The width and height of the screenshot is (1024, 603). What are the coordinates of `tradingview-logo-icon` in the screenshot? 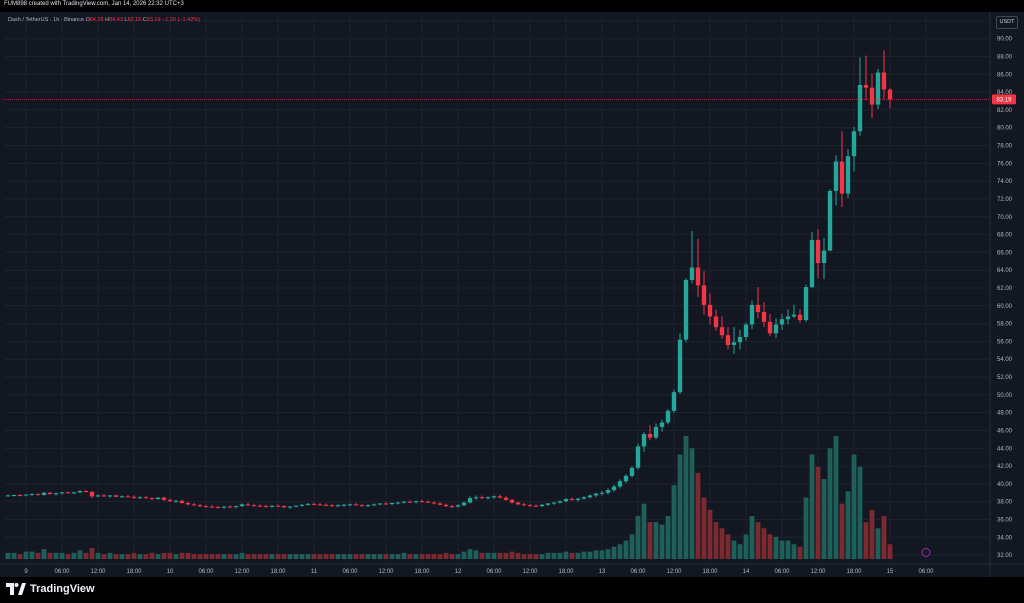 It's located at (16, 589).